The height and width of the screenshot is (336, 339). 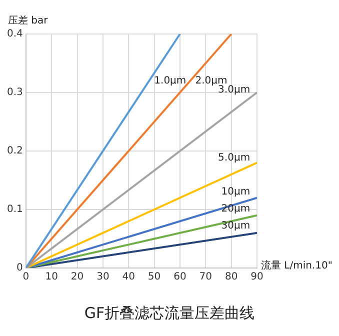 I want to click on y-tick-label: 0.2, so click(x=14, y=151).